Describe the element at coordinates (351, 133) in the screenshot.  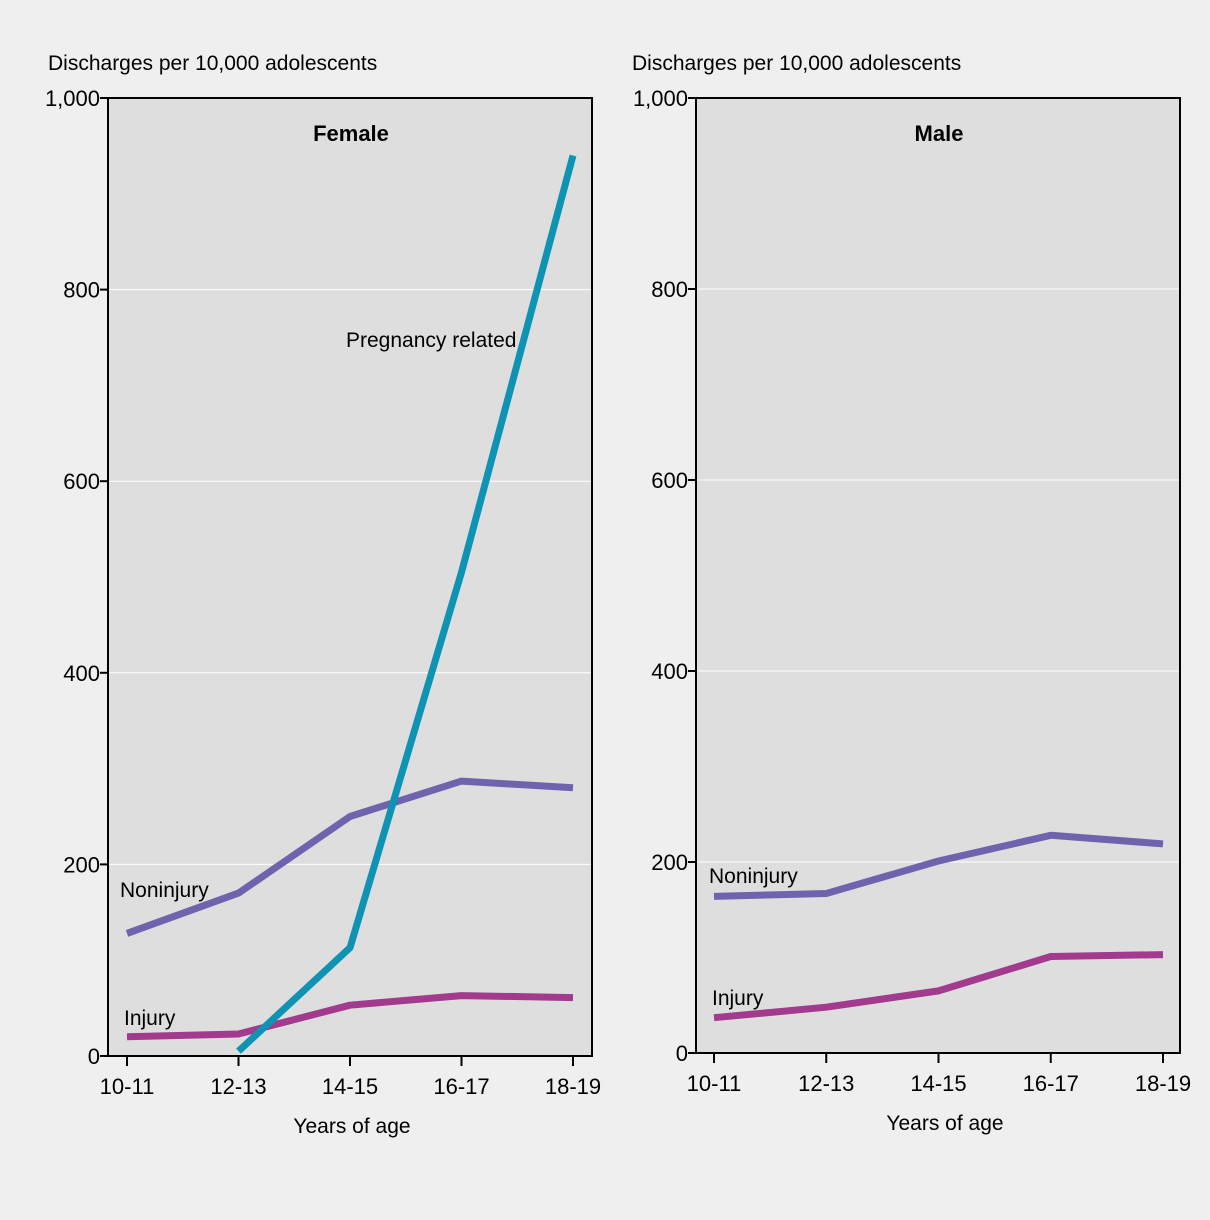
I see `panel-title: Female` at that location.